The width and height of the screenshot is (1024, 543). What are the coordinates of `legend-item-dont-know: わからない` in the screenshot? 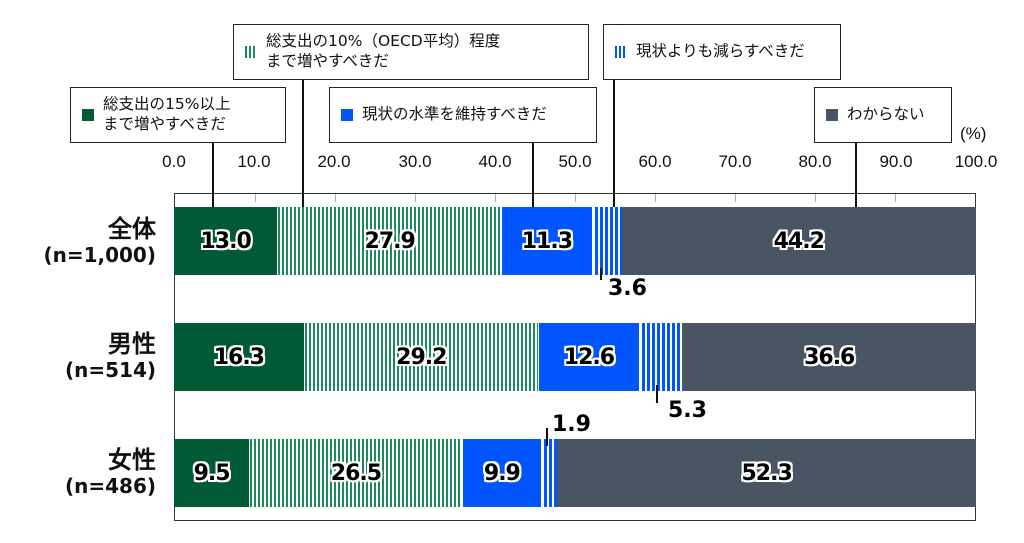 It's located at (883, 115).